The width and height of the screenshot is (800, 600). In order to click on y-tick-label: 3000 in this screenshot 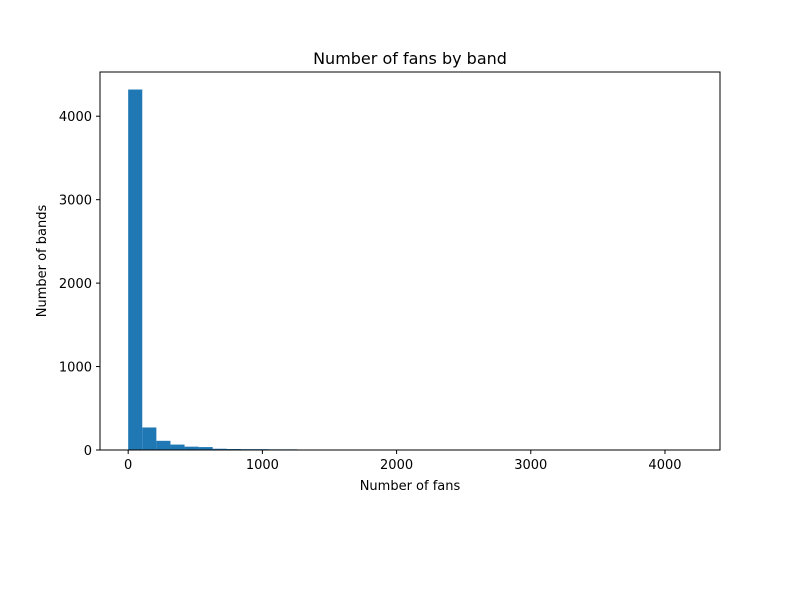, I will do `click(75, 201)`.